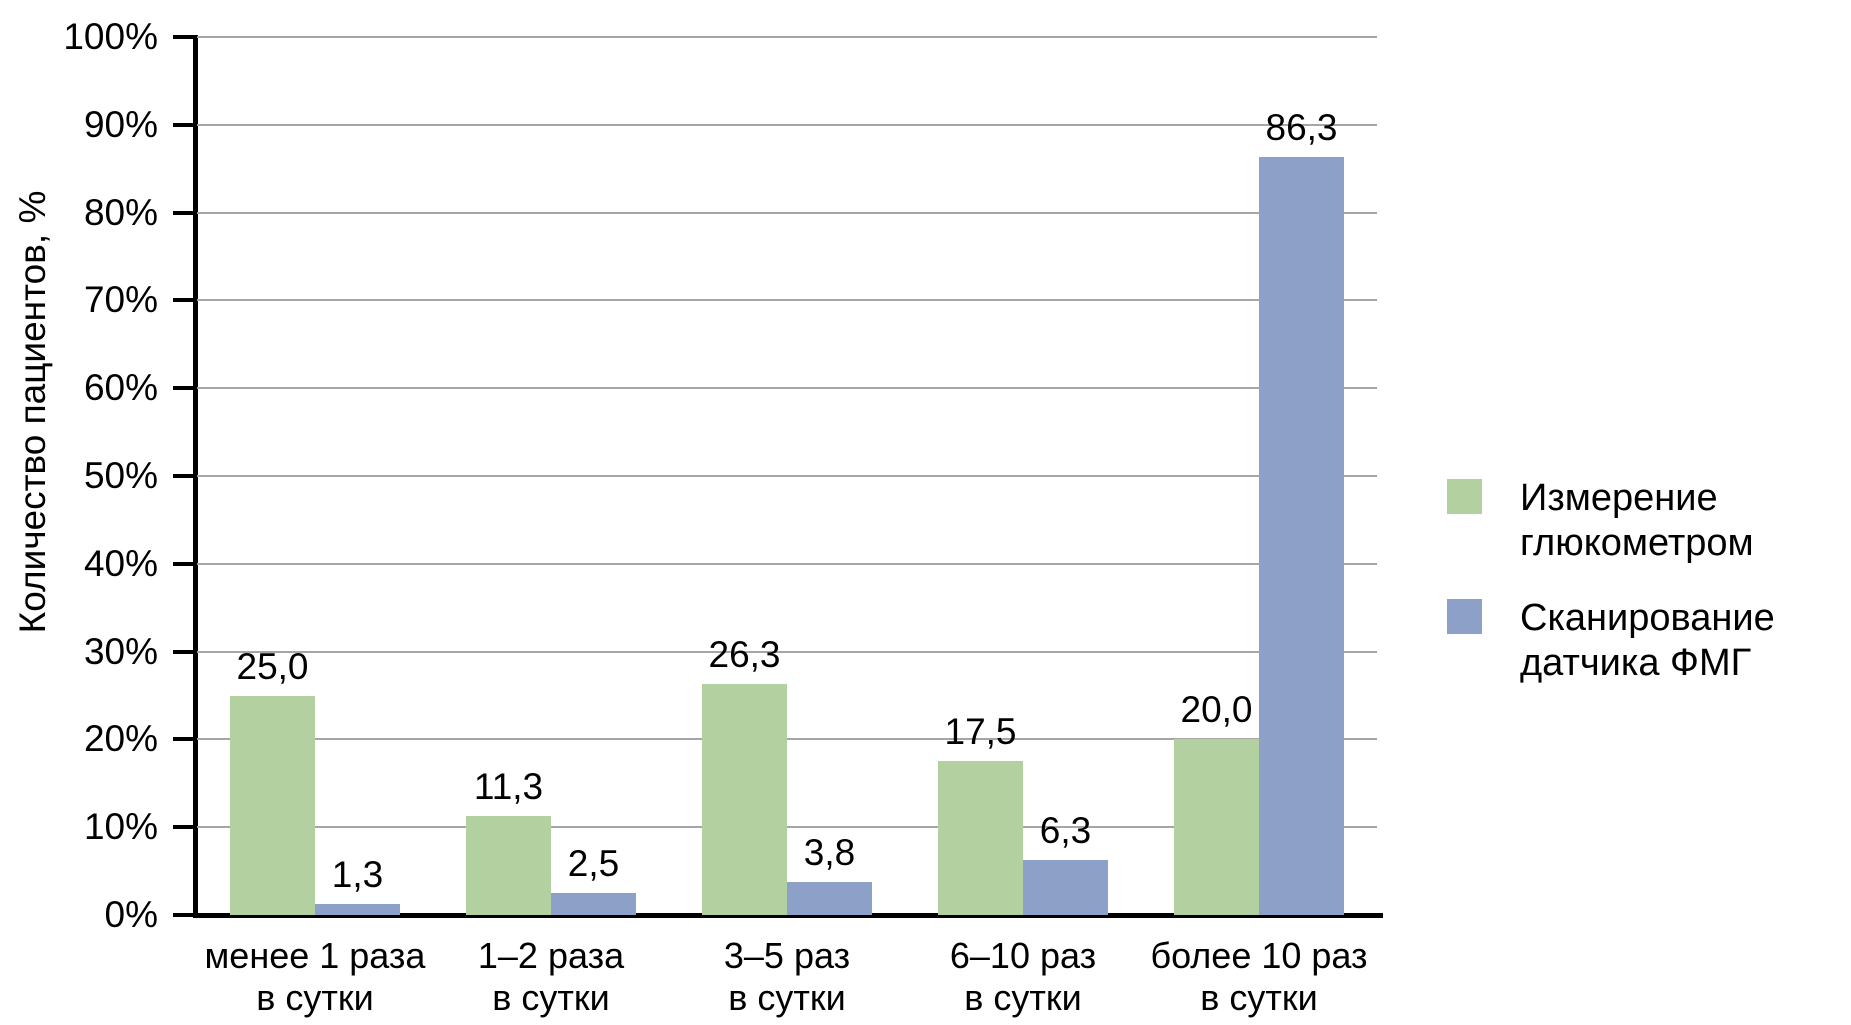  I want to click on legend-item-1: Измерение глюкометром, so click(1611, 521).